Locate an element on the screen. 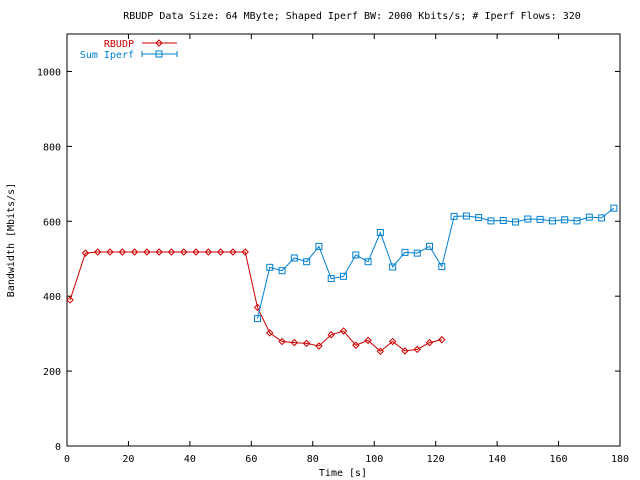 Image resolution: width=640 pixels, height=480 pixels. x-tick-label: 160 is located at coordinates (559, 459).